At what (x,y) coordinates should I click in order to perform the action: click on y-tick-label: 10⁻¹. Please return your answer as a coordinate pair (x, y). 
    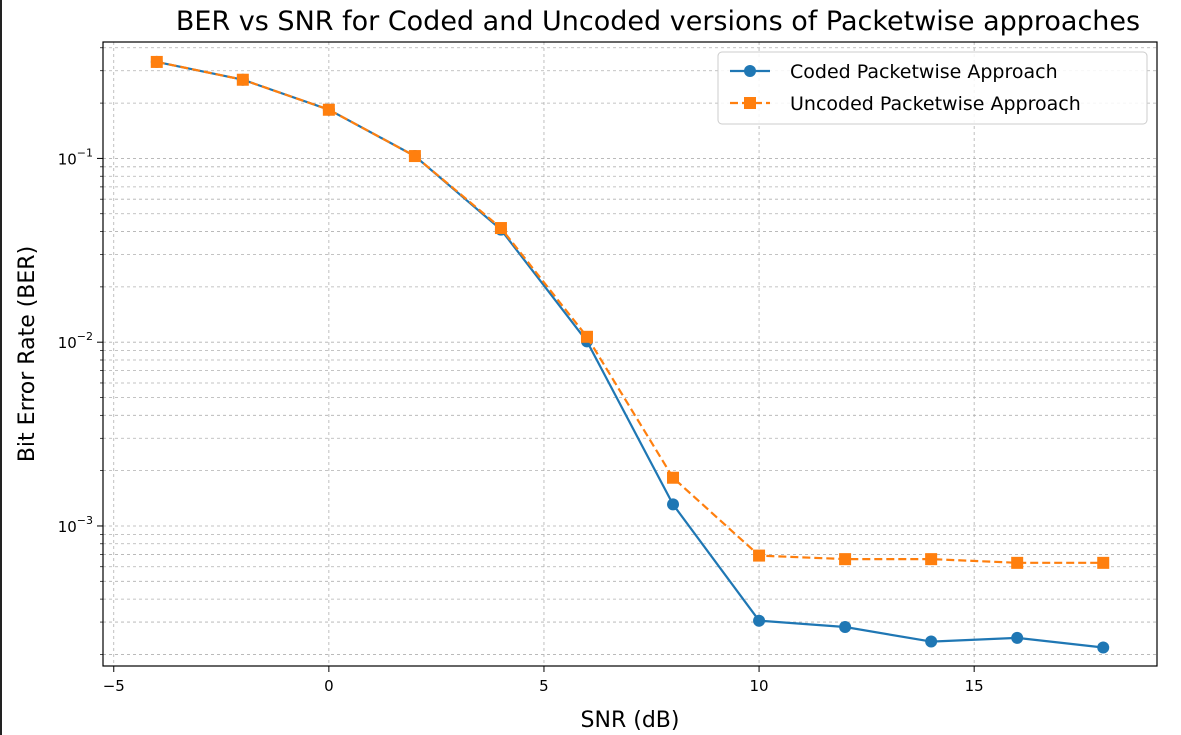
    Looking at the image, I should click on (75, 157).